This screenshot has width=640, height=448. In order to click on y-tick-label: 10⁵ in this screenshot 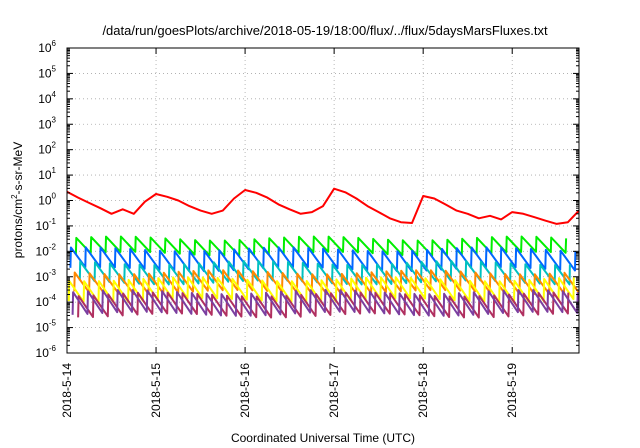, I will do `click(47, 72)`.